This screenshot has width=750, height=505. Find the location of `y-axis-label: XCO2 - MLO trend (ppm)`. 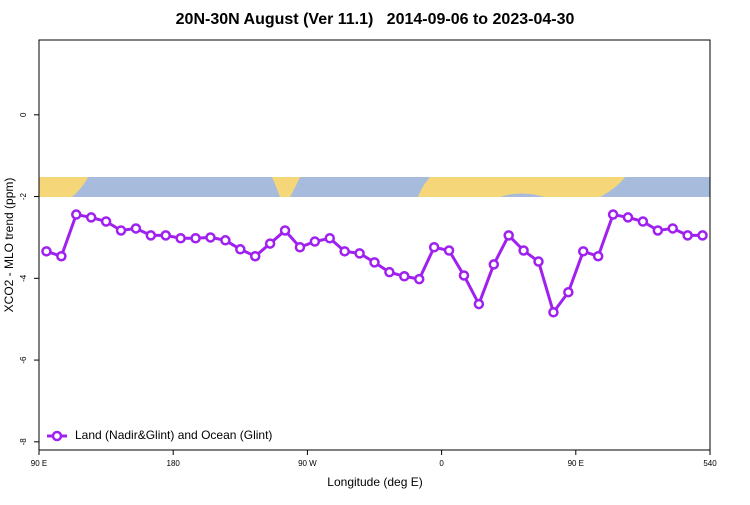

y-axis-label: XCO2 - MLO trend (ppm) is located at coordinates (9, 245).